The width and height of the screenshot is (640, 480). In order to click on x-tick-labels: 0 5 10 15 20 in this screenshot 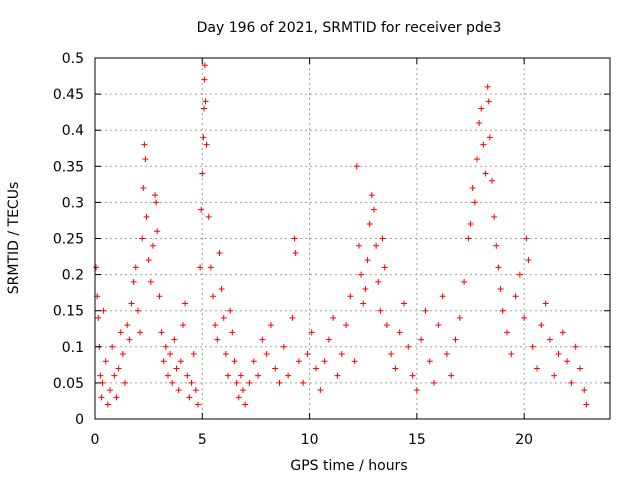, I will do `click(312, 440)`.